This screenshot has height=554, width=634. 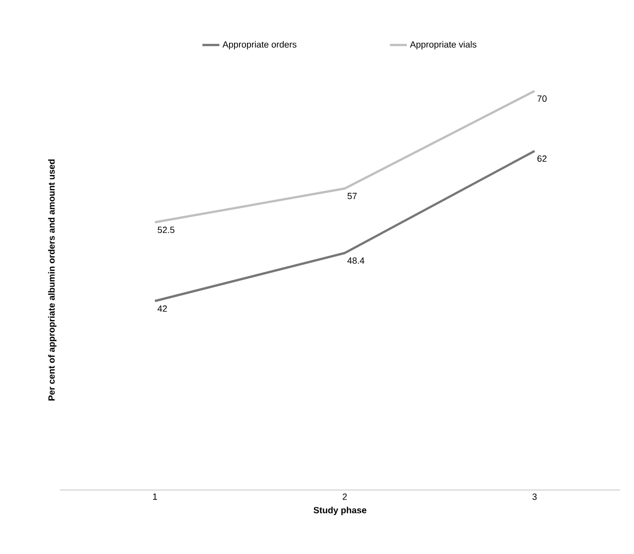 I want to click on data-label: 42, so click(x=162, y=308).